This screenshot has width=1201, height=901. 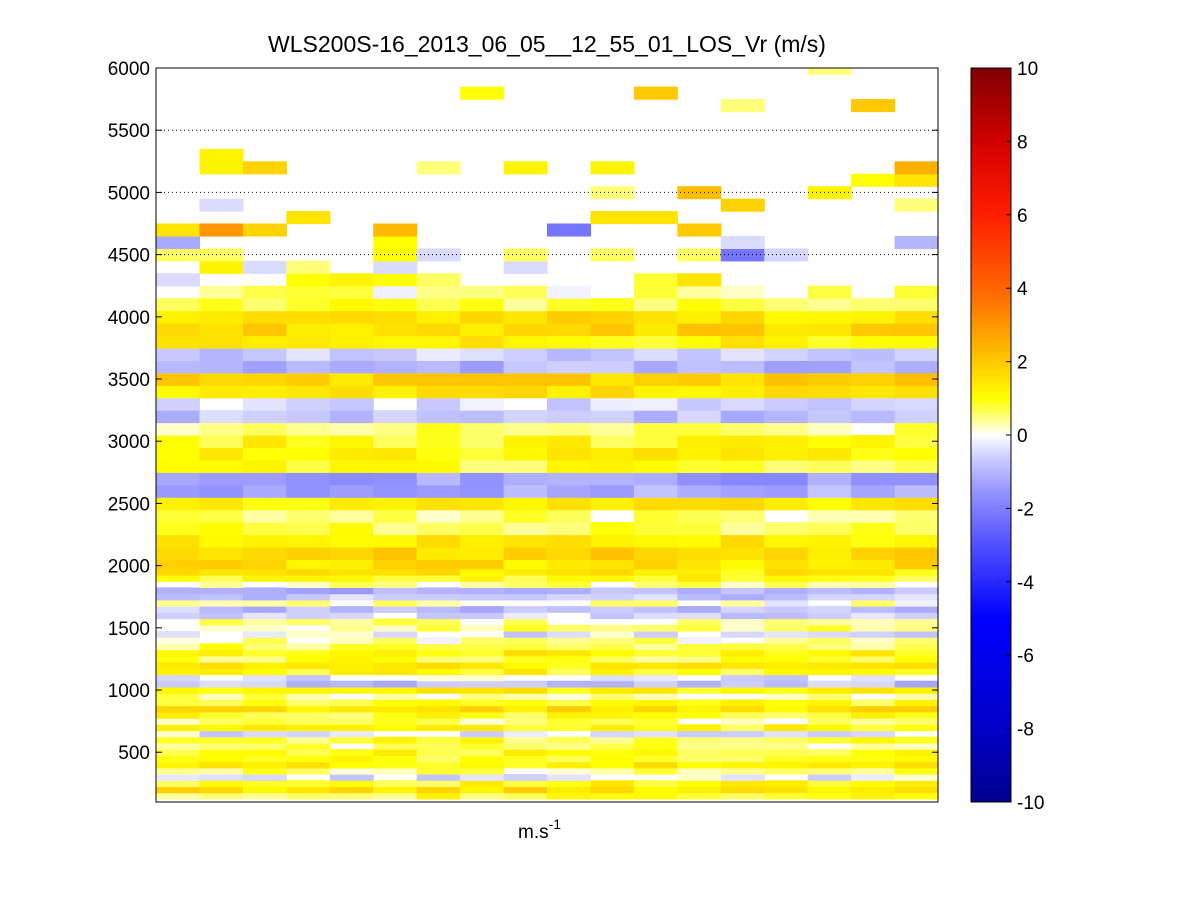 What do you see at coordinates (1022, 289) in the screenshot?
I see `colorbar-tick-label: 4` at bounding box center [1022, 289].